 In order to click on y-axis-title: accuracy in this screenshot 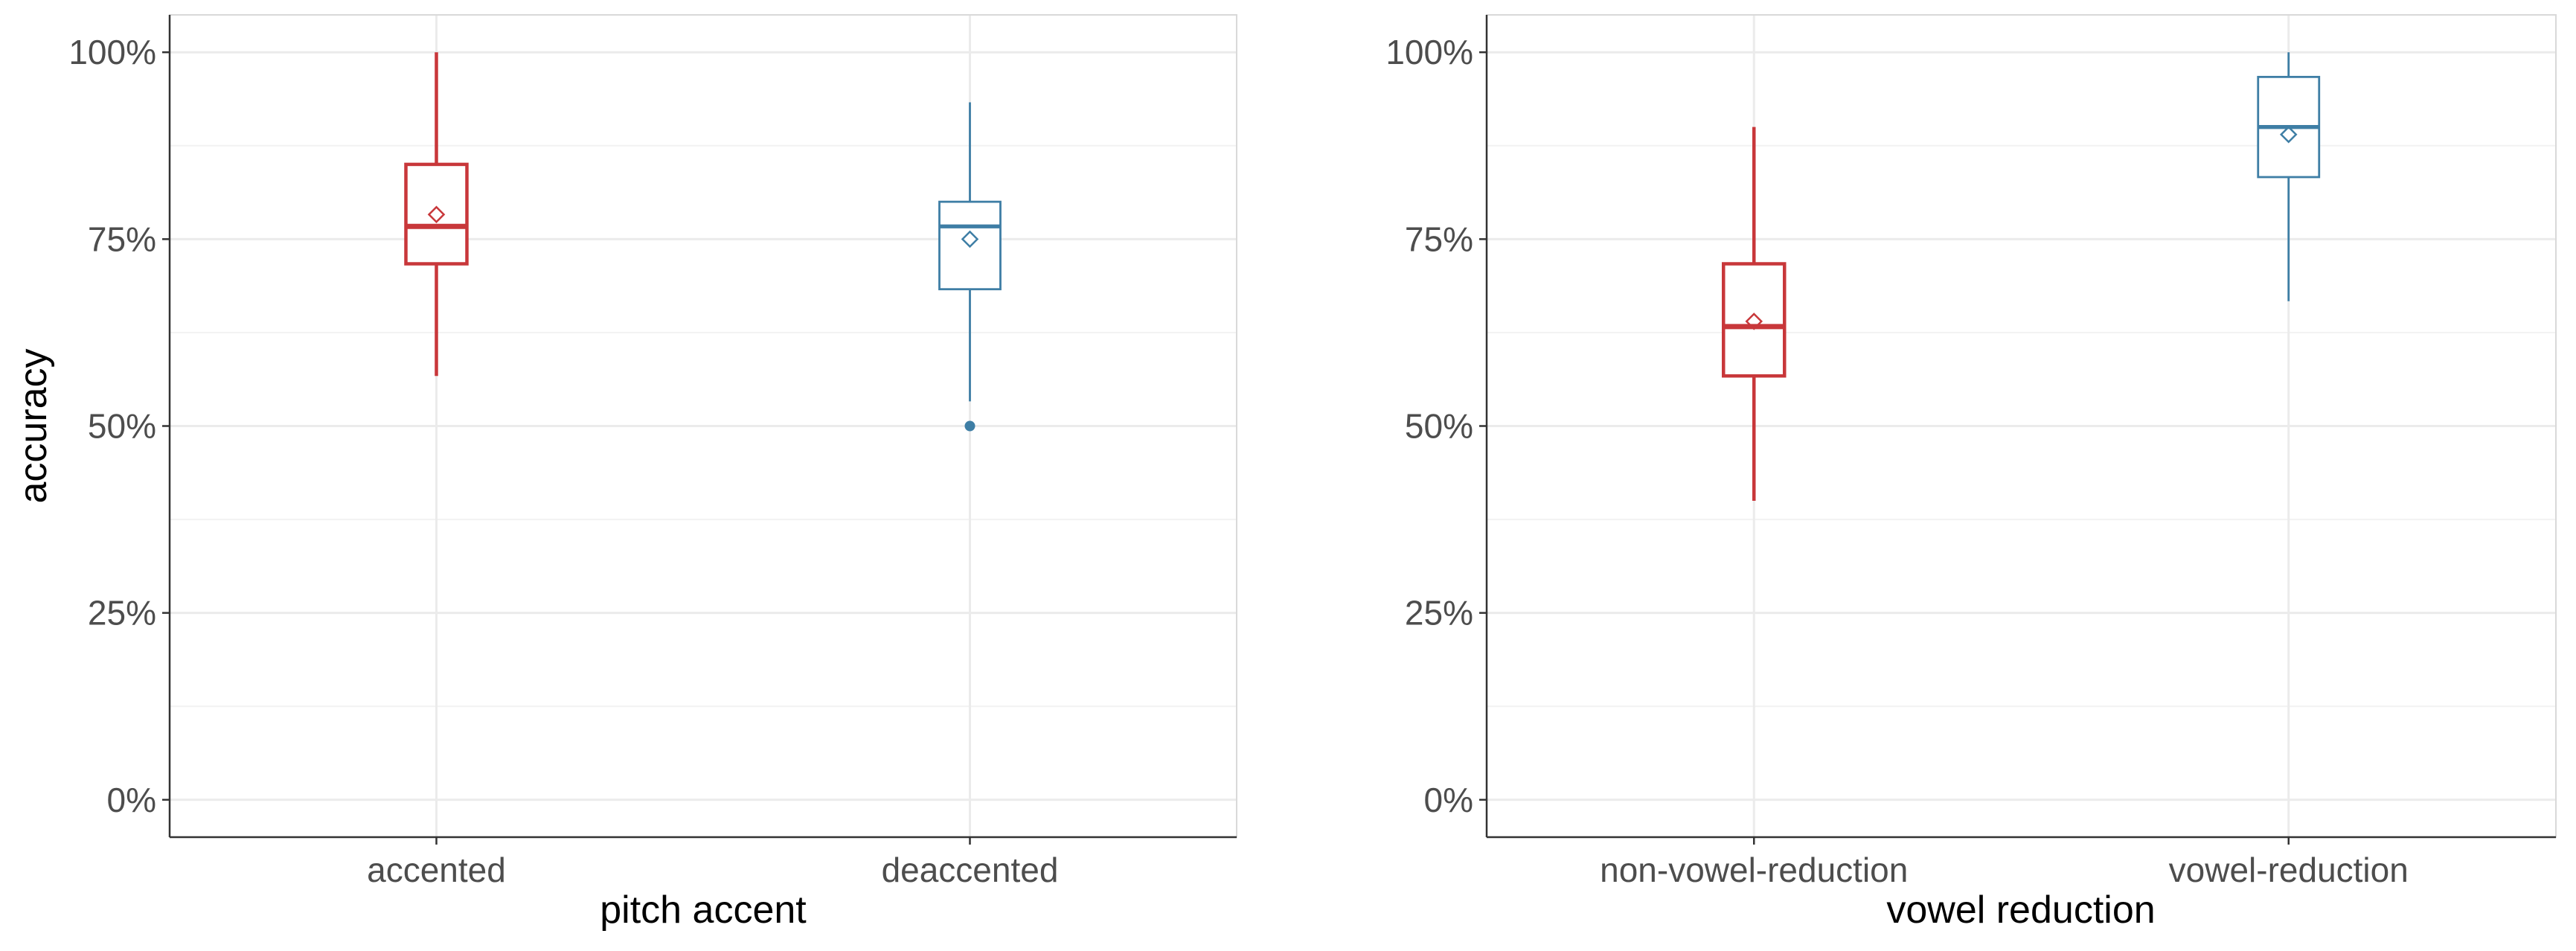, I will do `click(33, 425)`.